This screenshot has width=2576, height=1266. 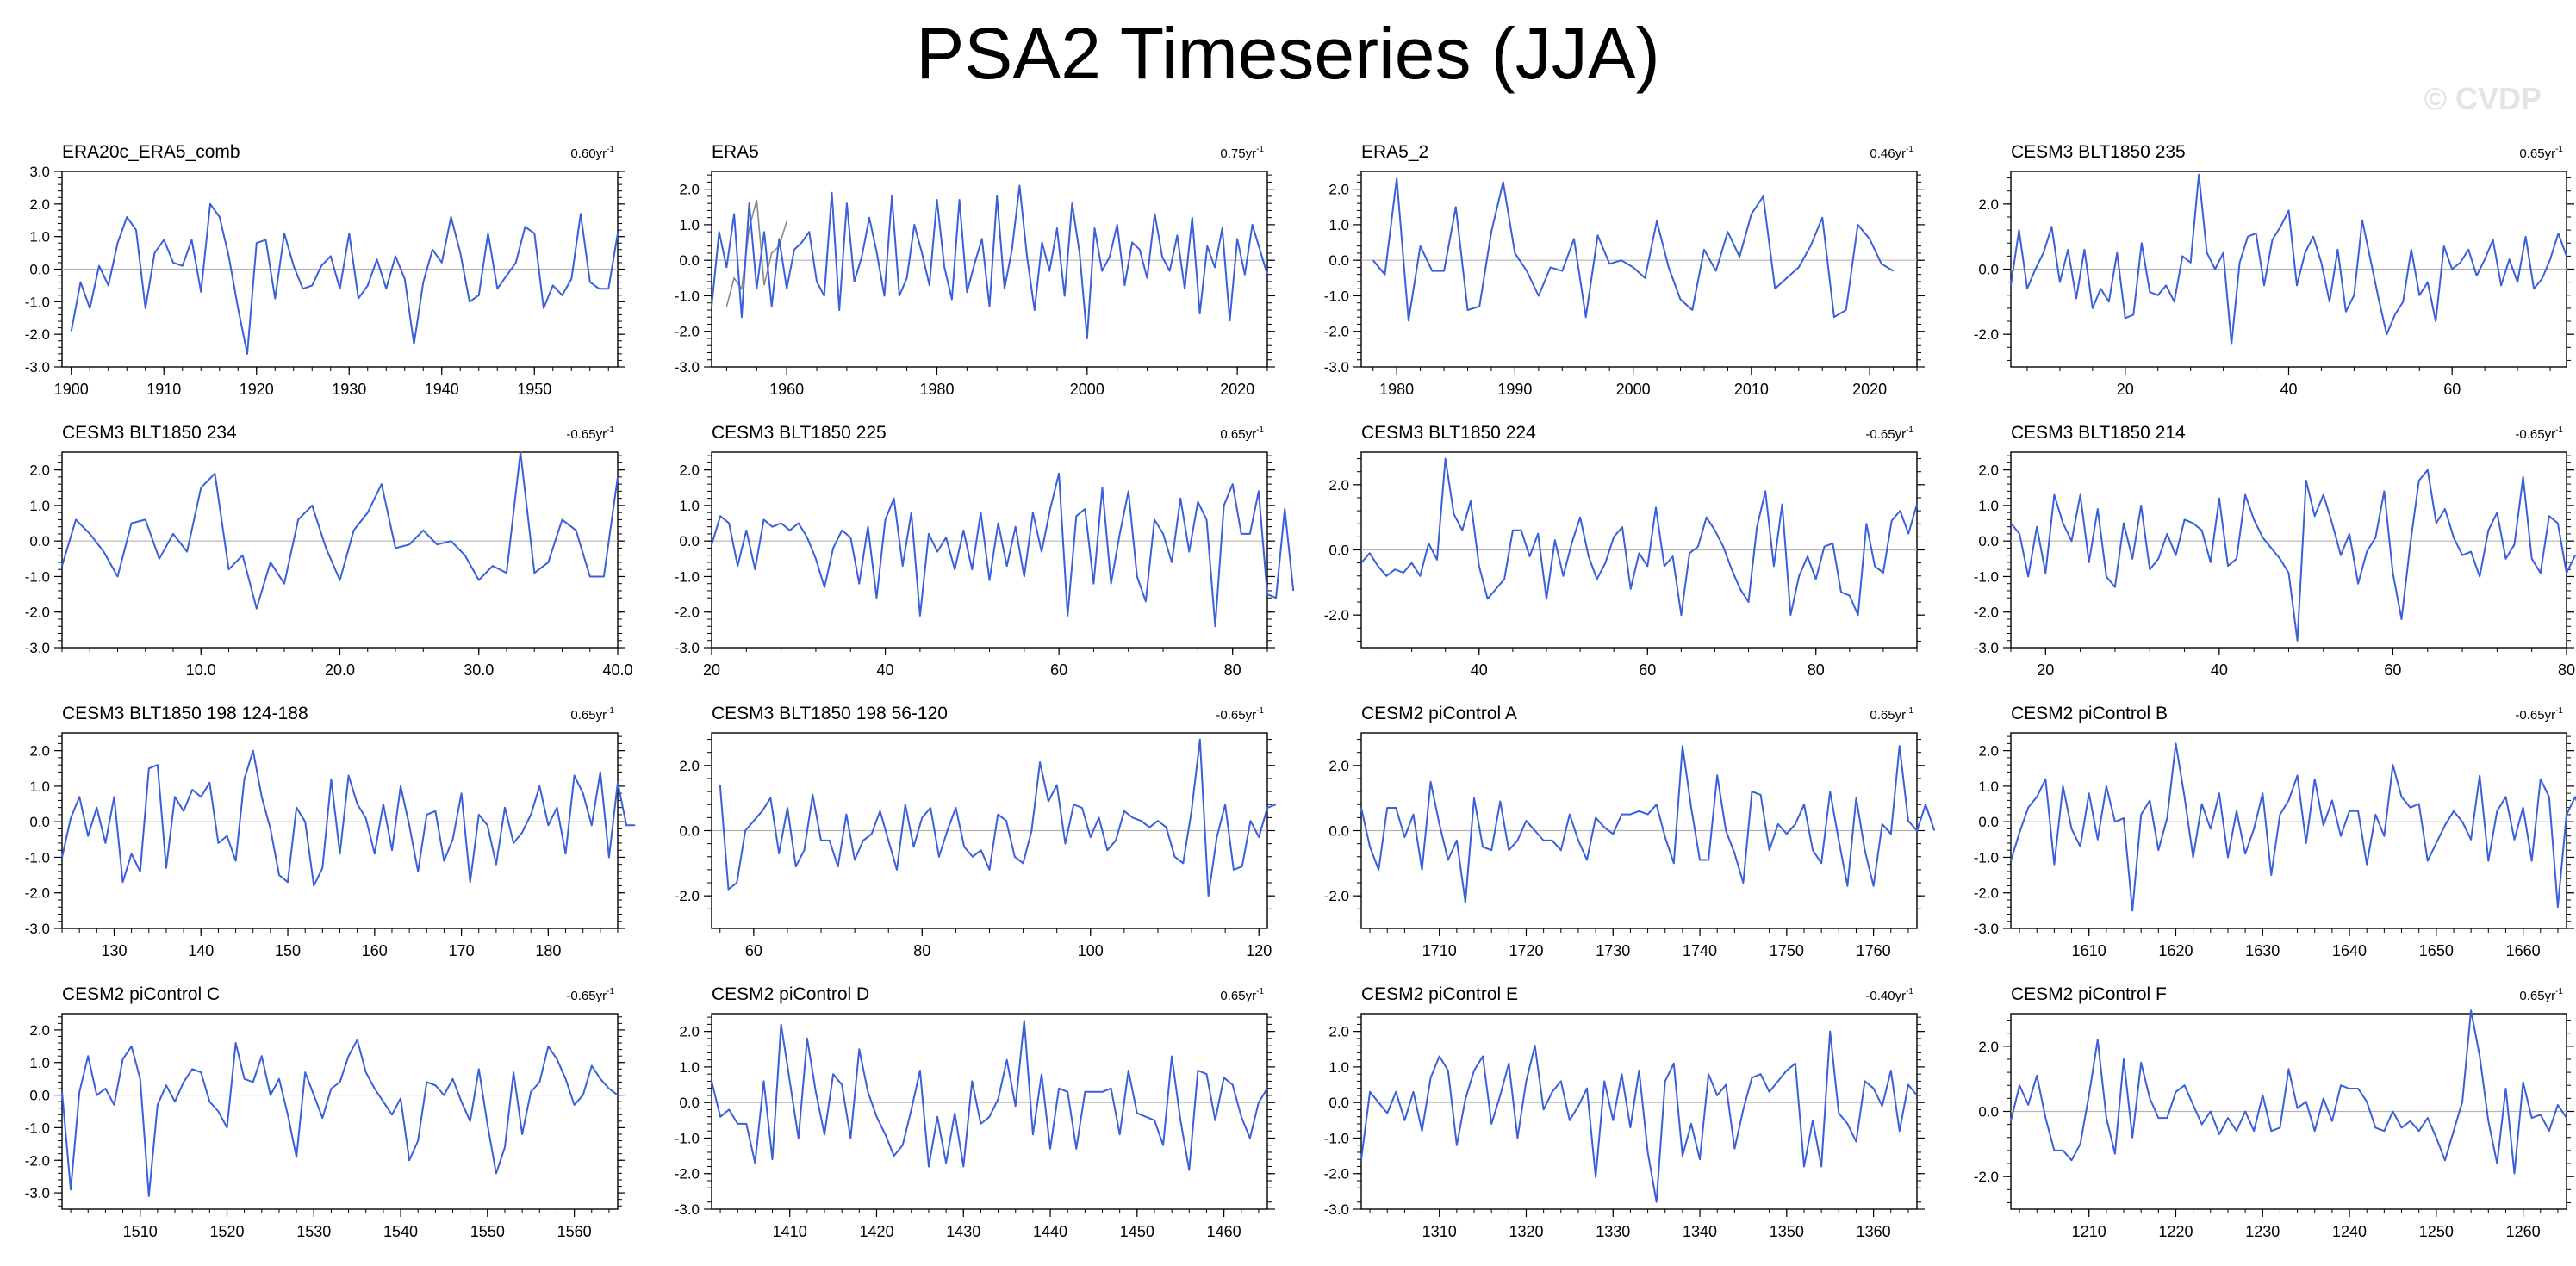 What do you see at coordinates (340, 670) in the screenshot?
I see `x-tick-label: 20.0` at bounding box center [340, 670].